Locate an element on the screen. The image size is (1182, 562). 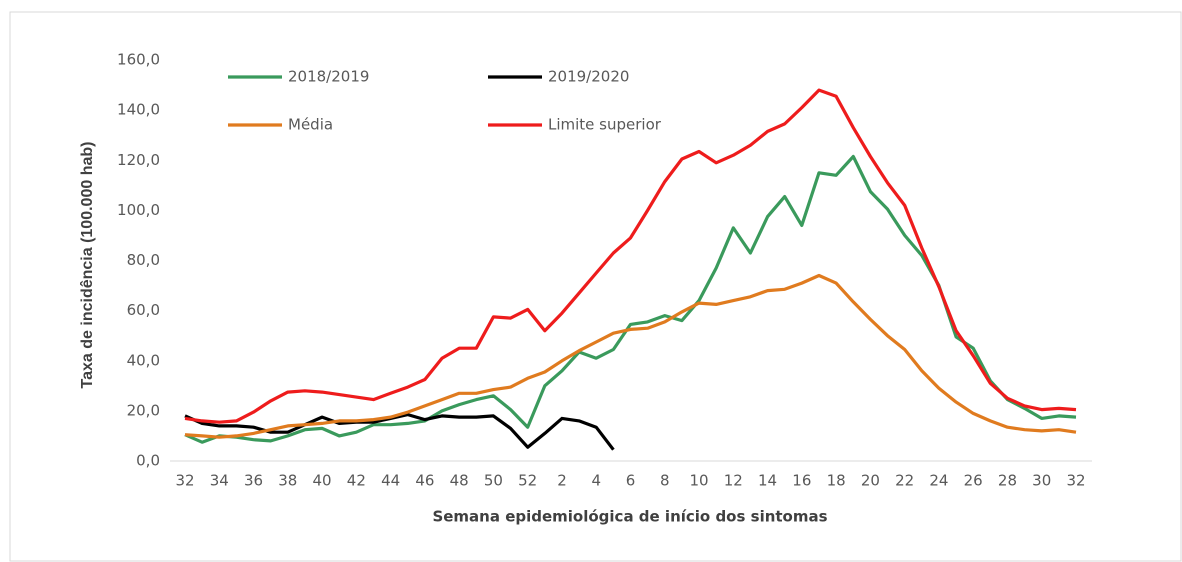
legend-label: Média is located at coordinates (310, 125).